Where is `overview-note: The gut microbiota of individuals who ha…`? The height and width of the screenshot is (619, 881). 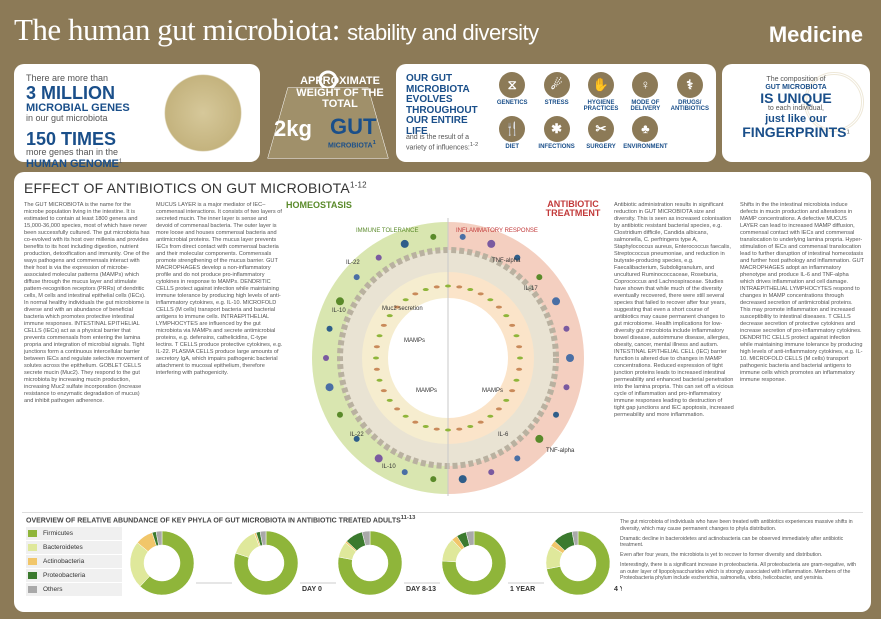
overview-note: The gut microbiota of individuals who ha… is located at coordinates (736, 525).